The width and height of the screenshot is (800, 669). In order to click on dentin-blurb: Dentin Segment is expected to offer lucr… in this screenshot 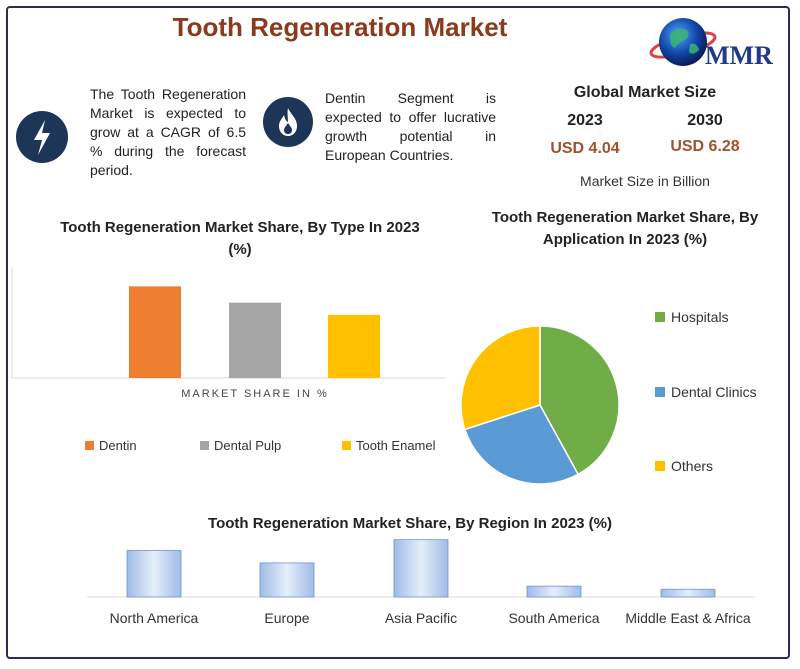, I will do `click(410, 126)`.